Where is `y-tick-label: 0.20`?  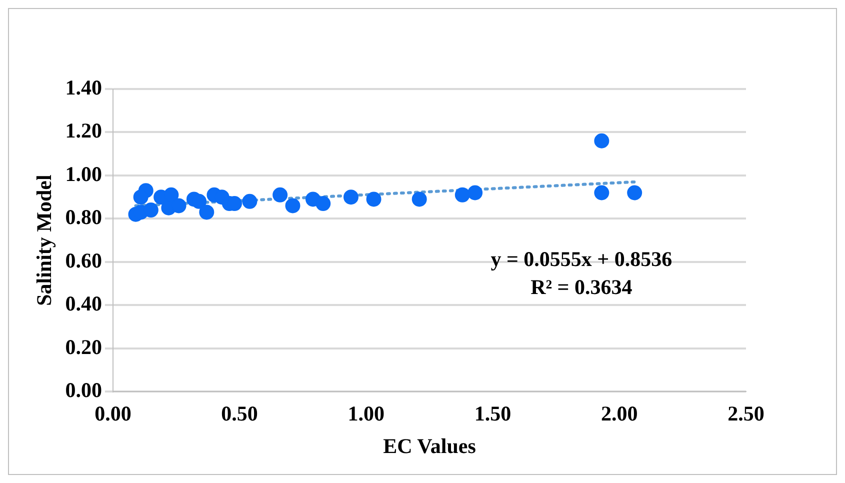 y-tick-label: 0.20 is located at coordinates (83, 346).